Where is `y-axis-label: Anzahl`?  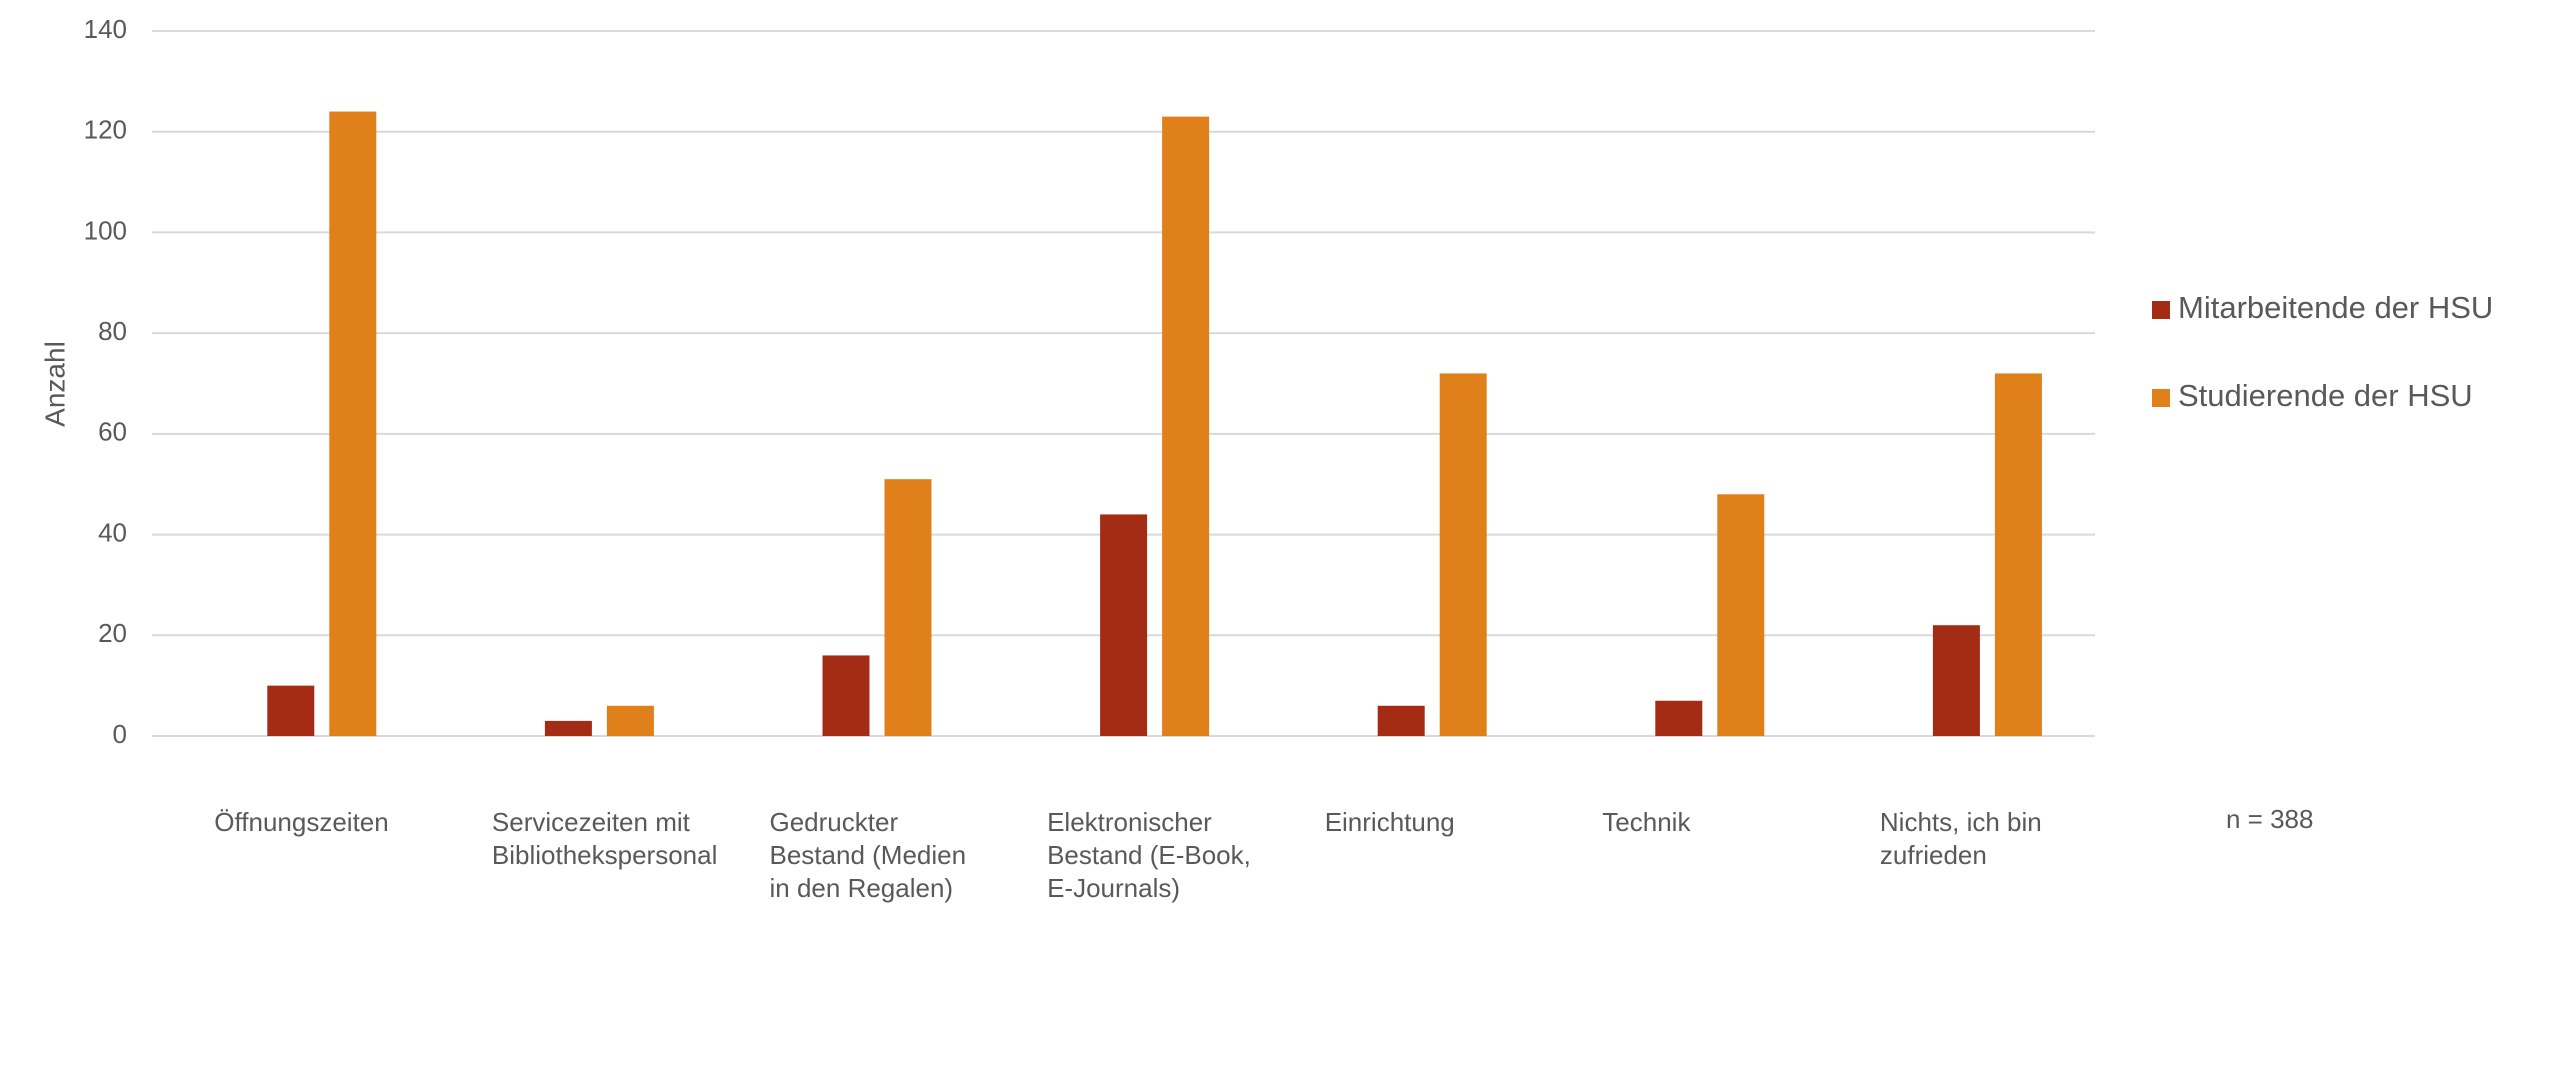 y-axis-label: Anzahl is located at coordinates (54, 384).